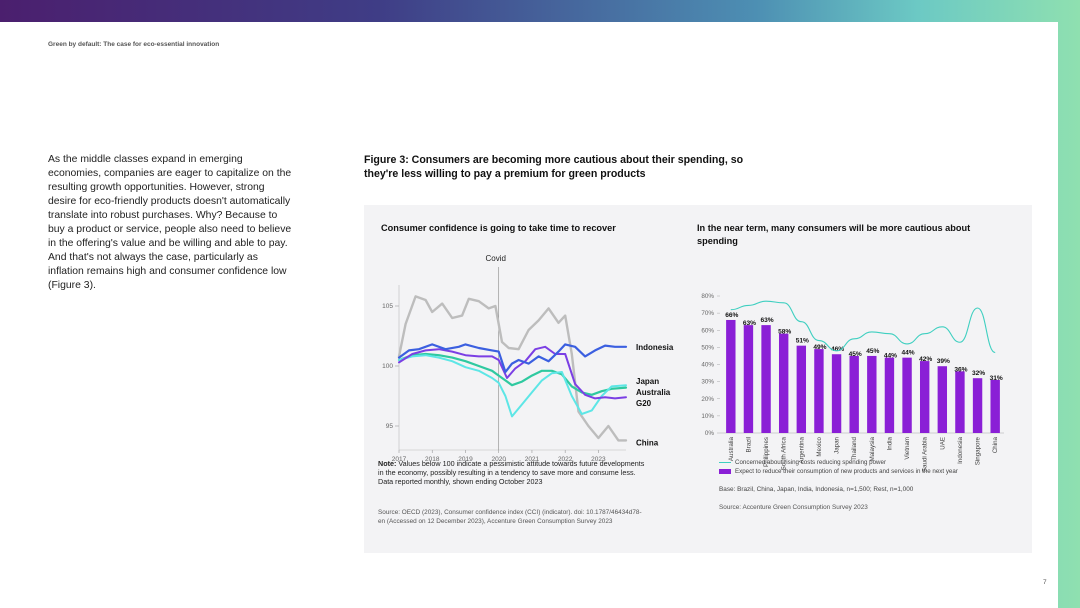 The image size is (1080, 608). Describe the element at coordinates (498, 459) in the screenshot. I see `x-tick-label: 2020` at that location.